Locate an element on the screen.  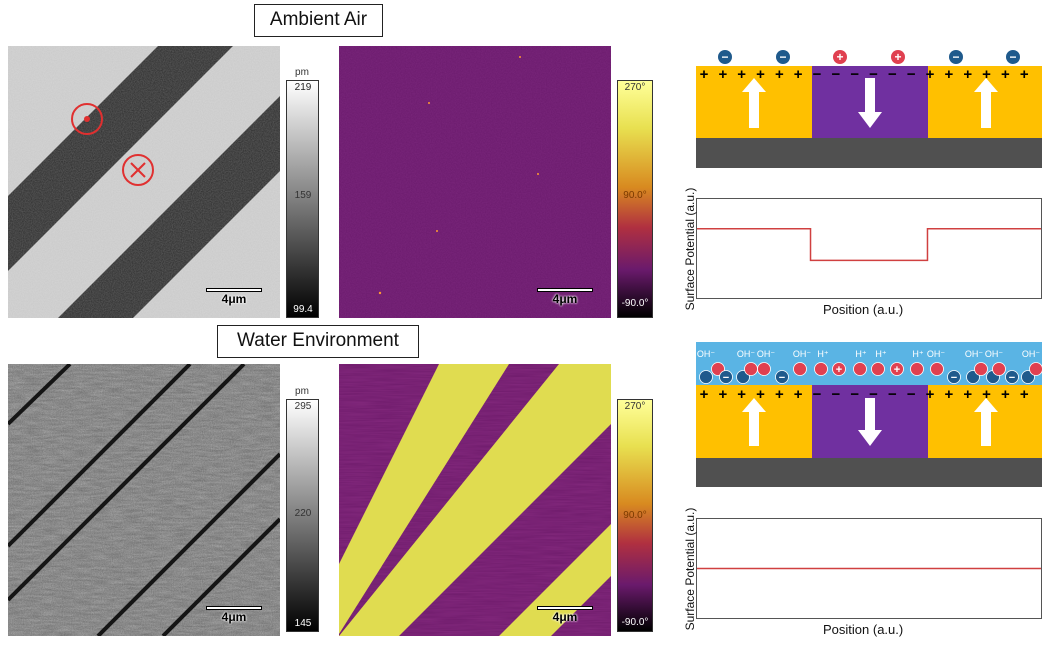
height-image-water: 4μm is located at coordinates (144, 500).